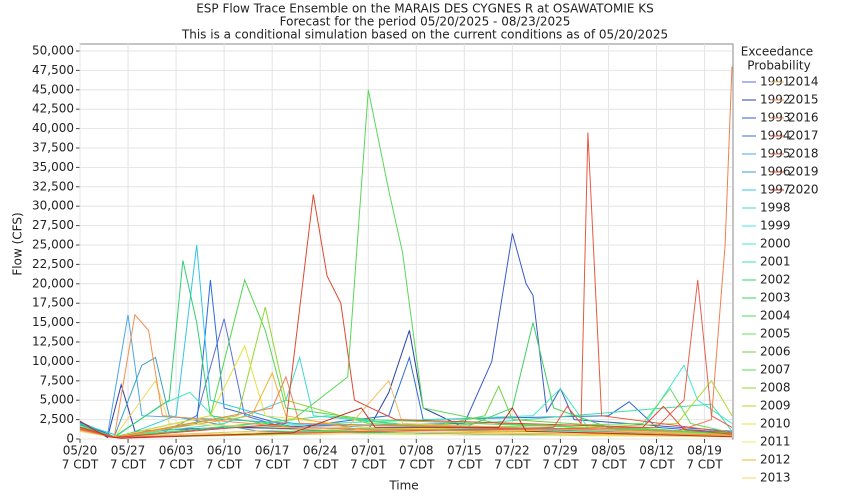  What do you see at coordinates (53, 361) in the screenshot?
I see `y-tick-label: 10,000` at bounding box center [53, 361].